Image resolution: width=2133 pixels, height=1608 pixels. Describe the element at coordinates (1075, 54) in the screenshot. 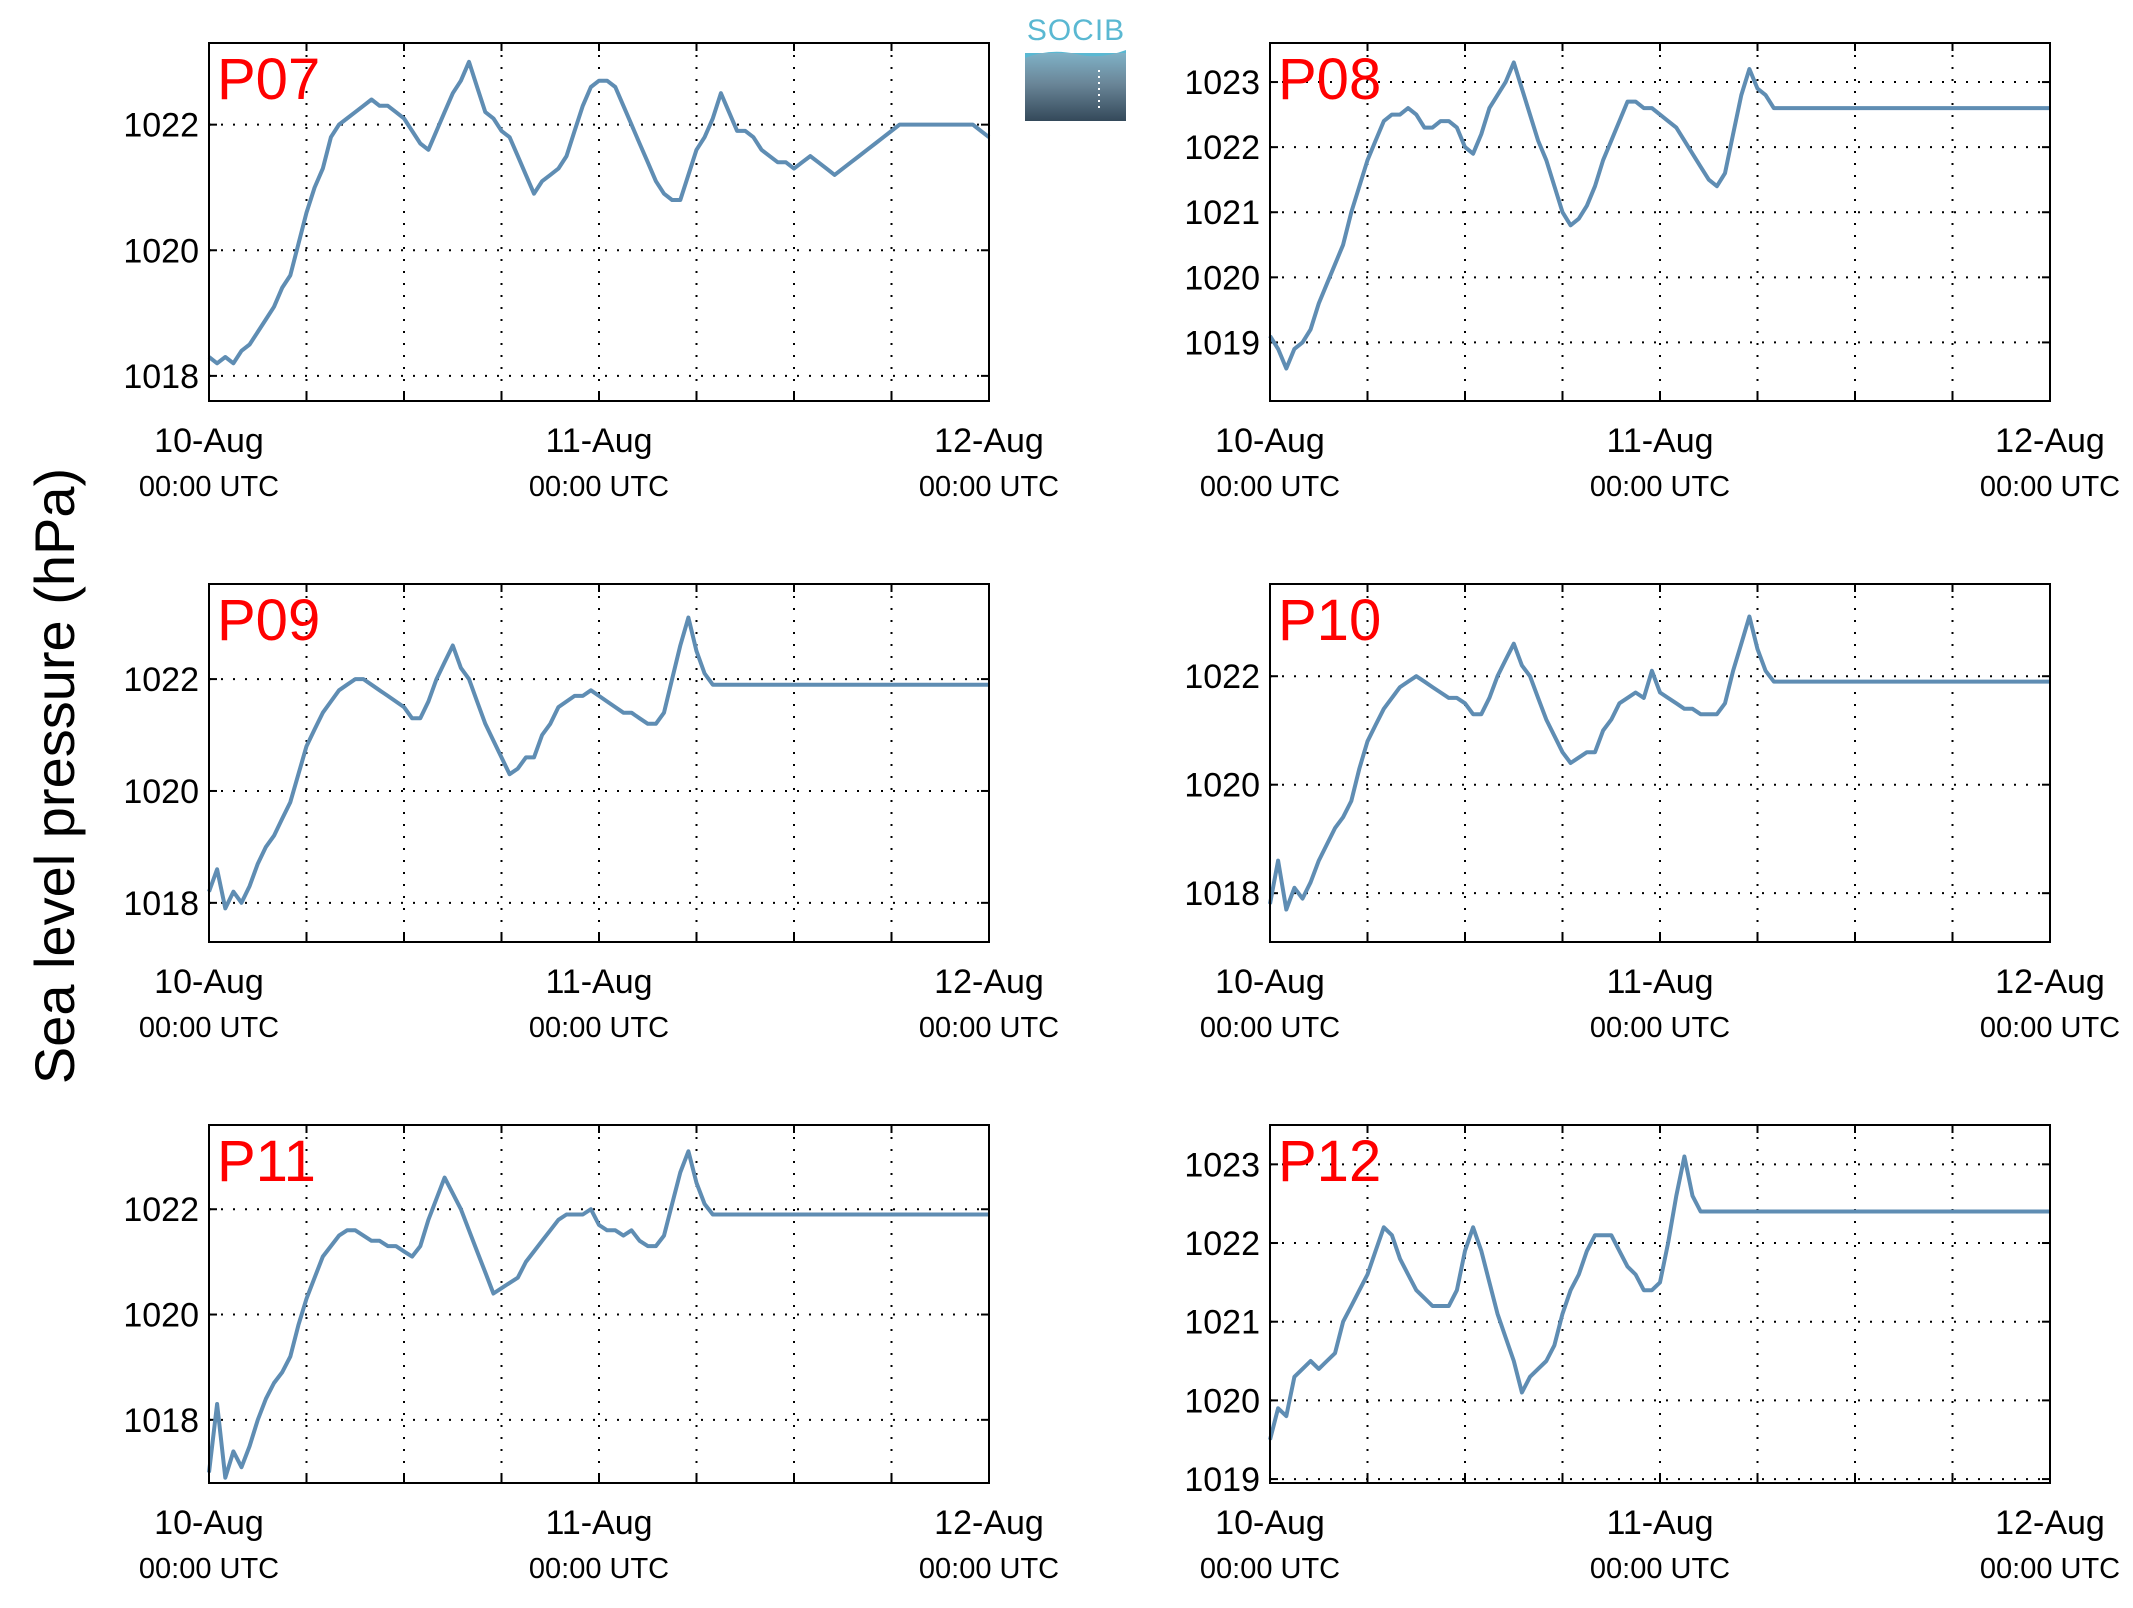

I see `logo-wave` at that location.